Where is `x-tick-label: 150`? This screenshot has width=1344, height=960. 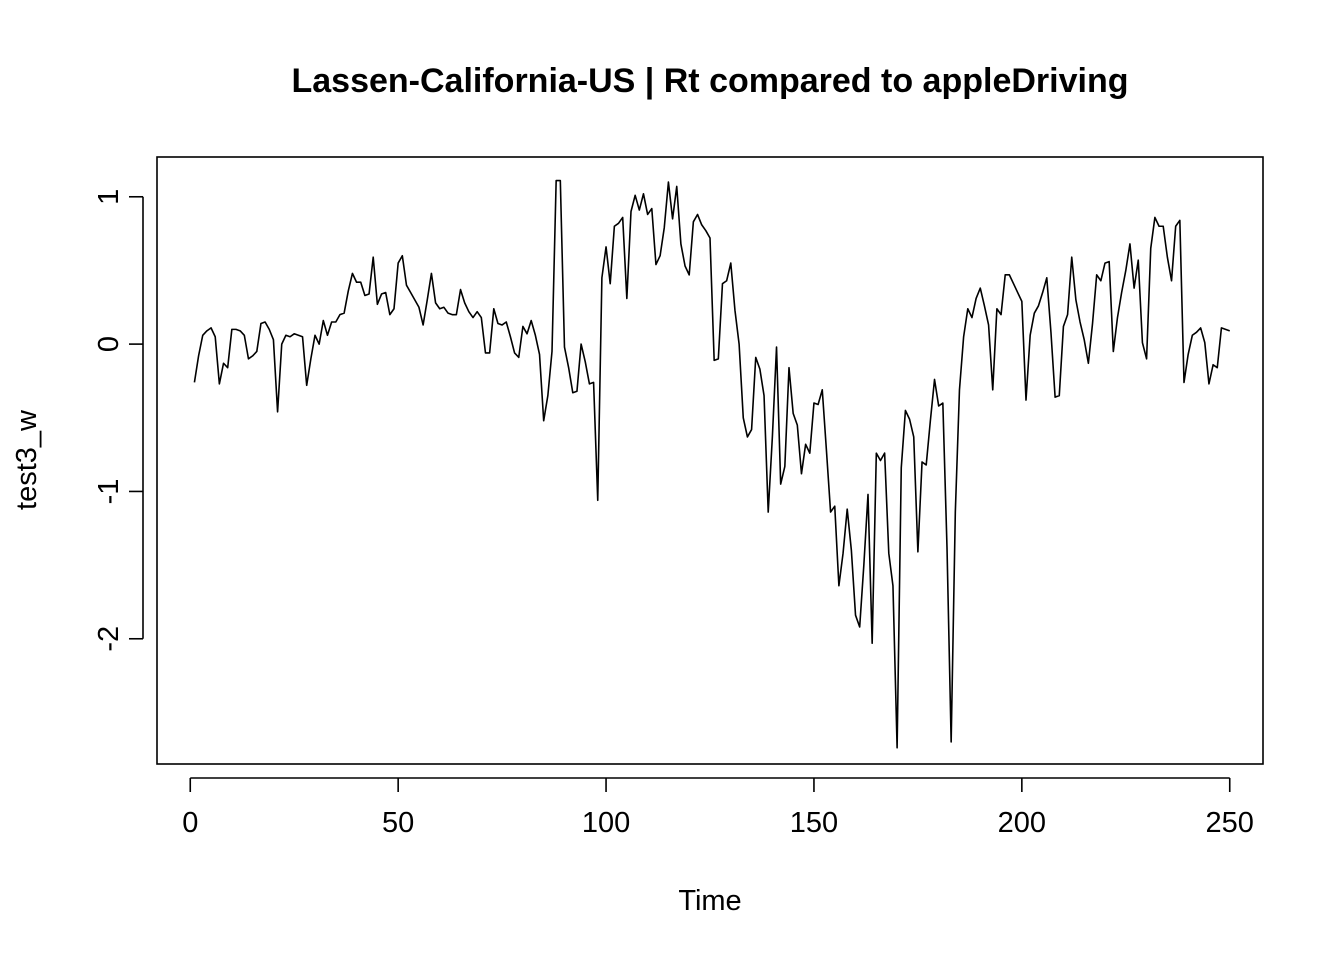 x-tick-label: 150 is located at coordinates (814, 823).